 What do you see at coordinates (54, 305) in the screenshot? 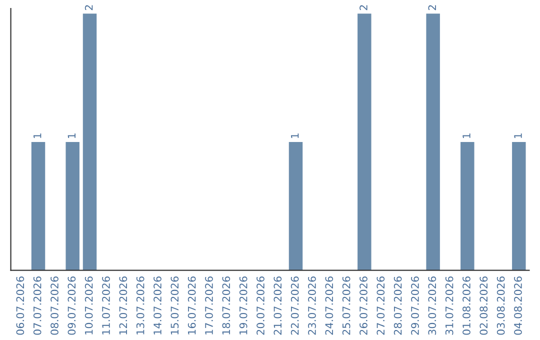
I see `x-tick-label: 08.07.2026` at bounding box center [54, 305].